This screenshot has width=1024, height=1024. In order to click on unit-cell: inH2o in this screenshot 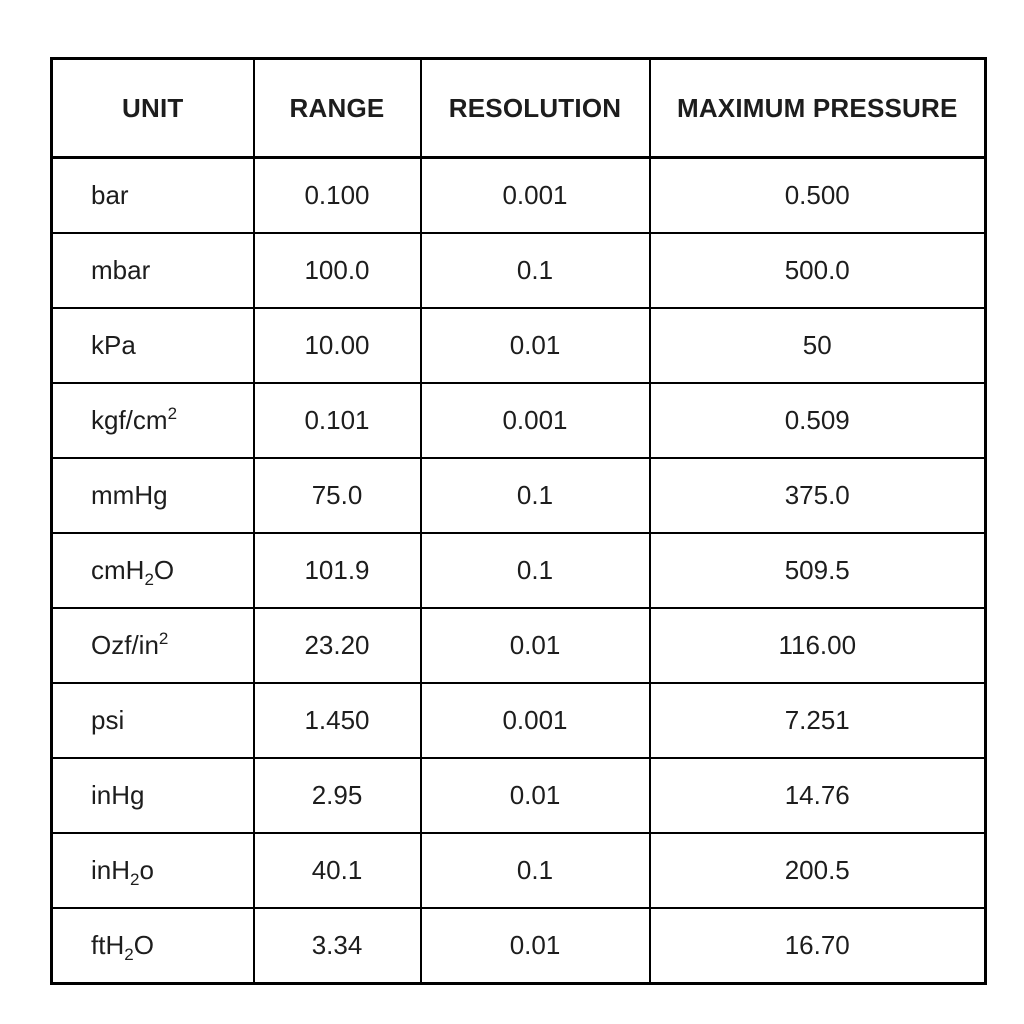, I will do `click(152, 870)`.